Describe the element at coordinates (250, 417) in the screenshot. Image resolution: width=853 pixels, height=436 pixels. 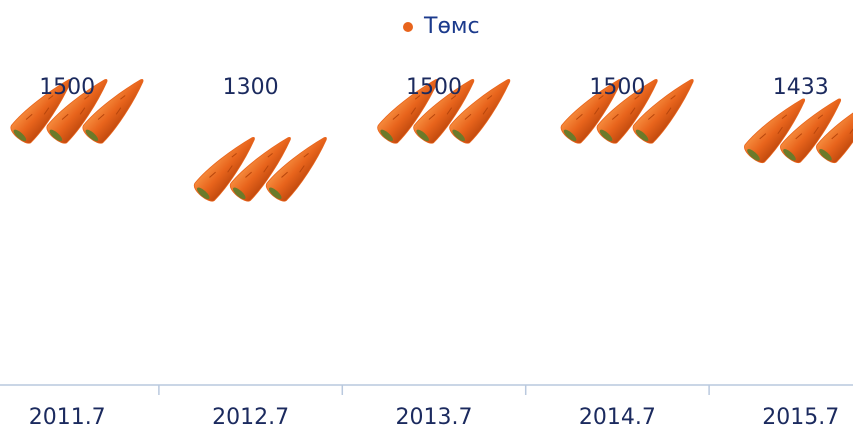
I see `x-tick-label: 2012.7` at that location.